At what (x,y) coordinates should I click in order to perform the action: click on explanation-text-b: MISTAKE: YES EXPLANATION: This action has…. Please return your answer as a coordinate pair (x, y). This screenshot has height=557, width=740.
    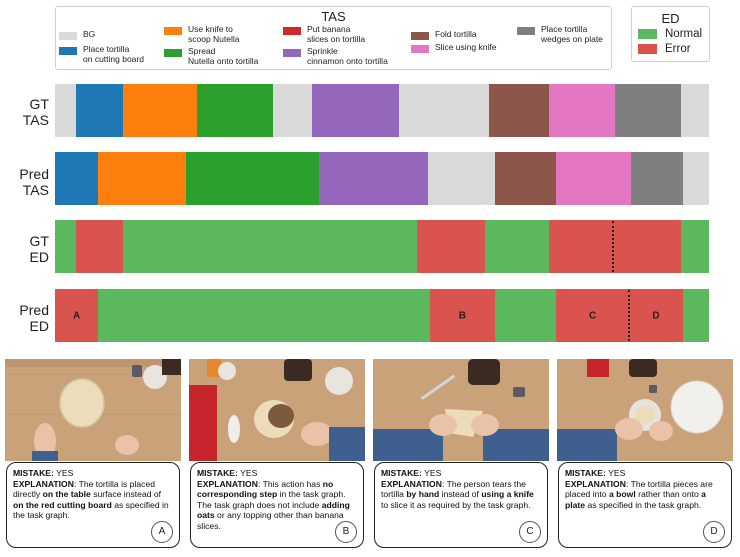
    Looking at the image, I should click on (273, 499).